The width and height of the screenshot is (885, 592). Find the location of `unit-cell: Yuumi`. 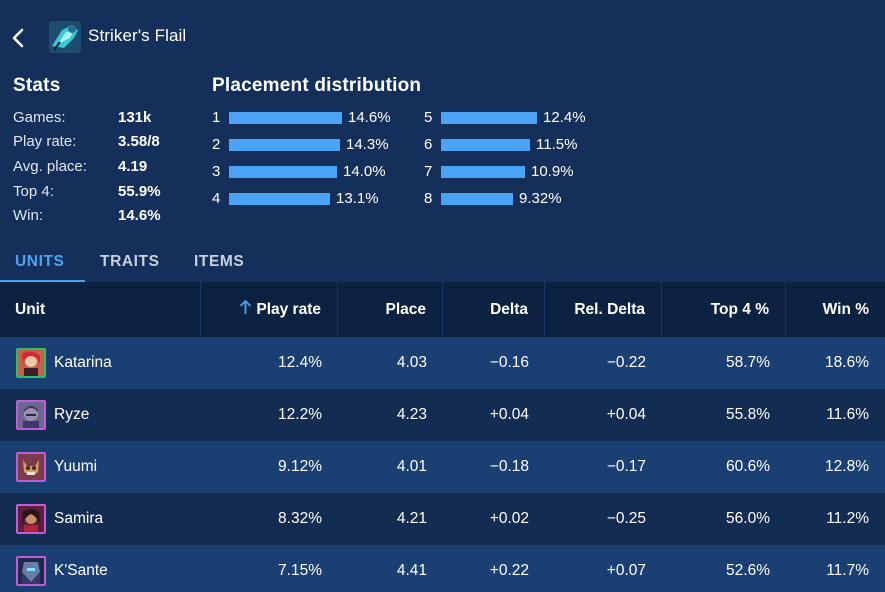

unit-cell: Yuumi is located at coordinates (100, 467).